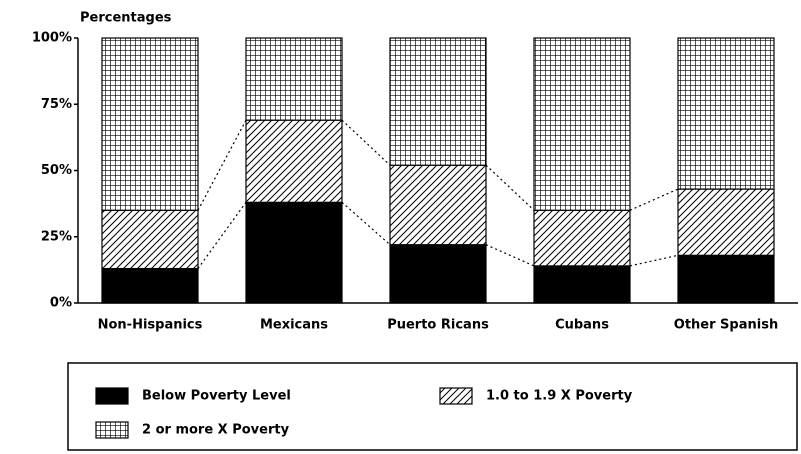 Image resolution: width=801 pixels, height=454 pixels. What do you see at coordinates (294, 325) in the screenshot?
I see `x-tick-label: Mexicans` at bounding box center [294, 325].